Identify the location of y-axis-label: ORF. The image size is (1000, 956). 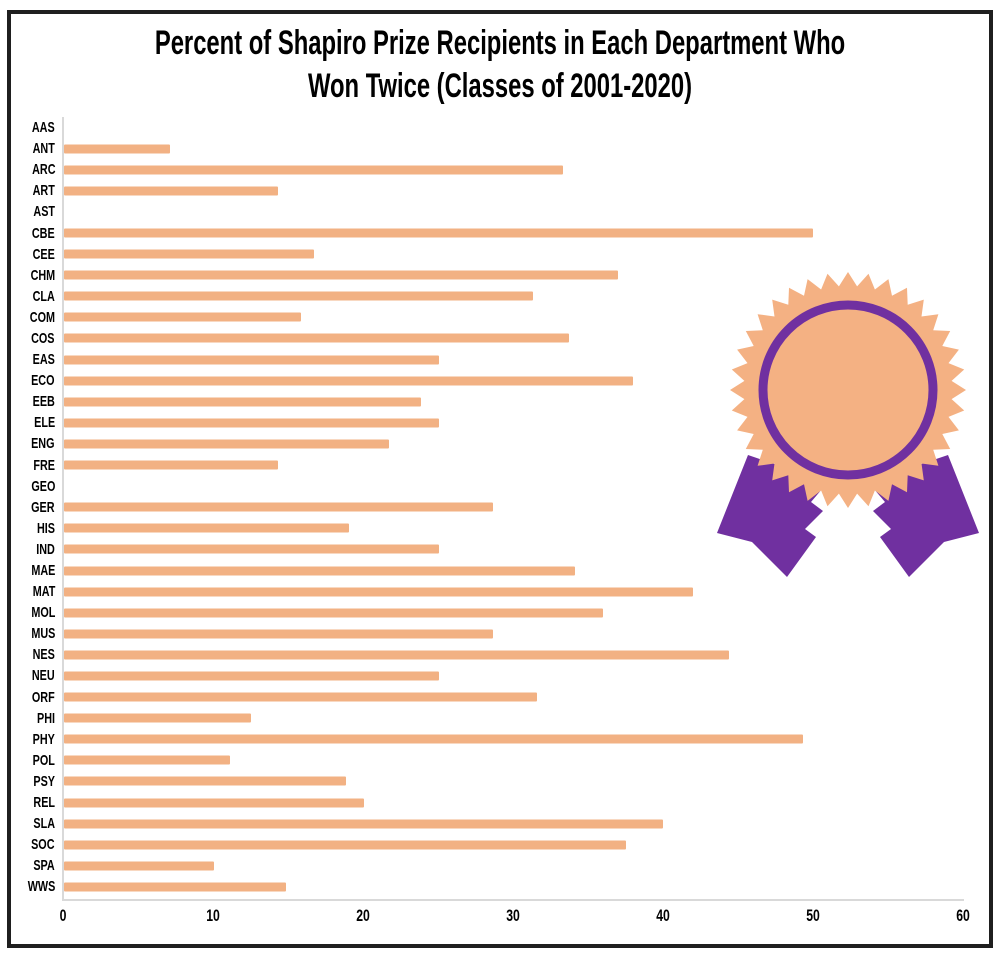
(43, 697).